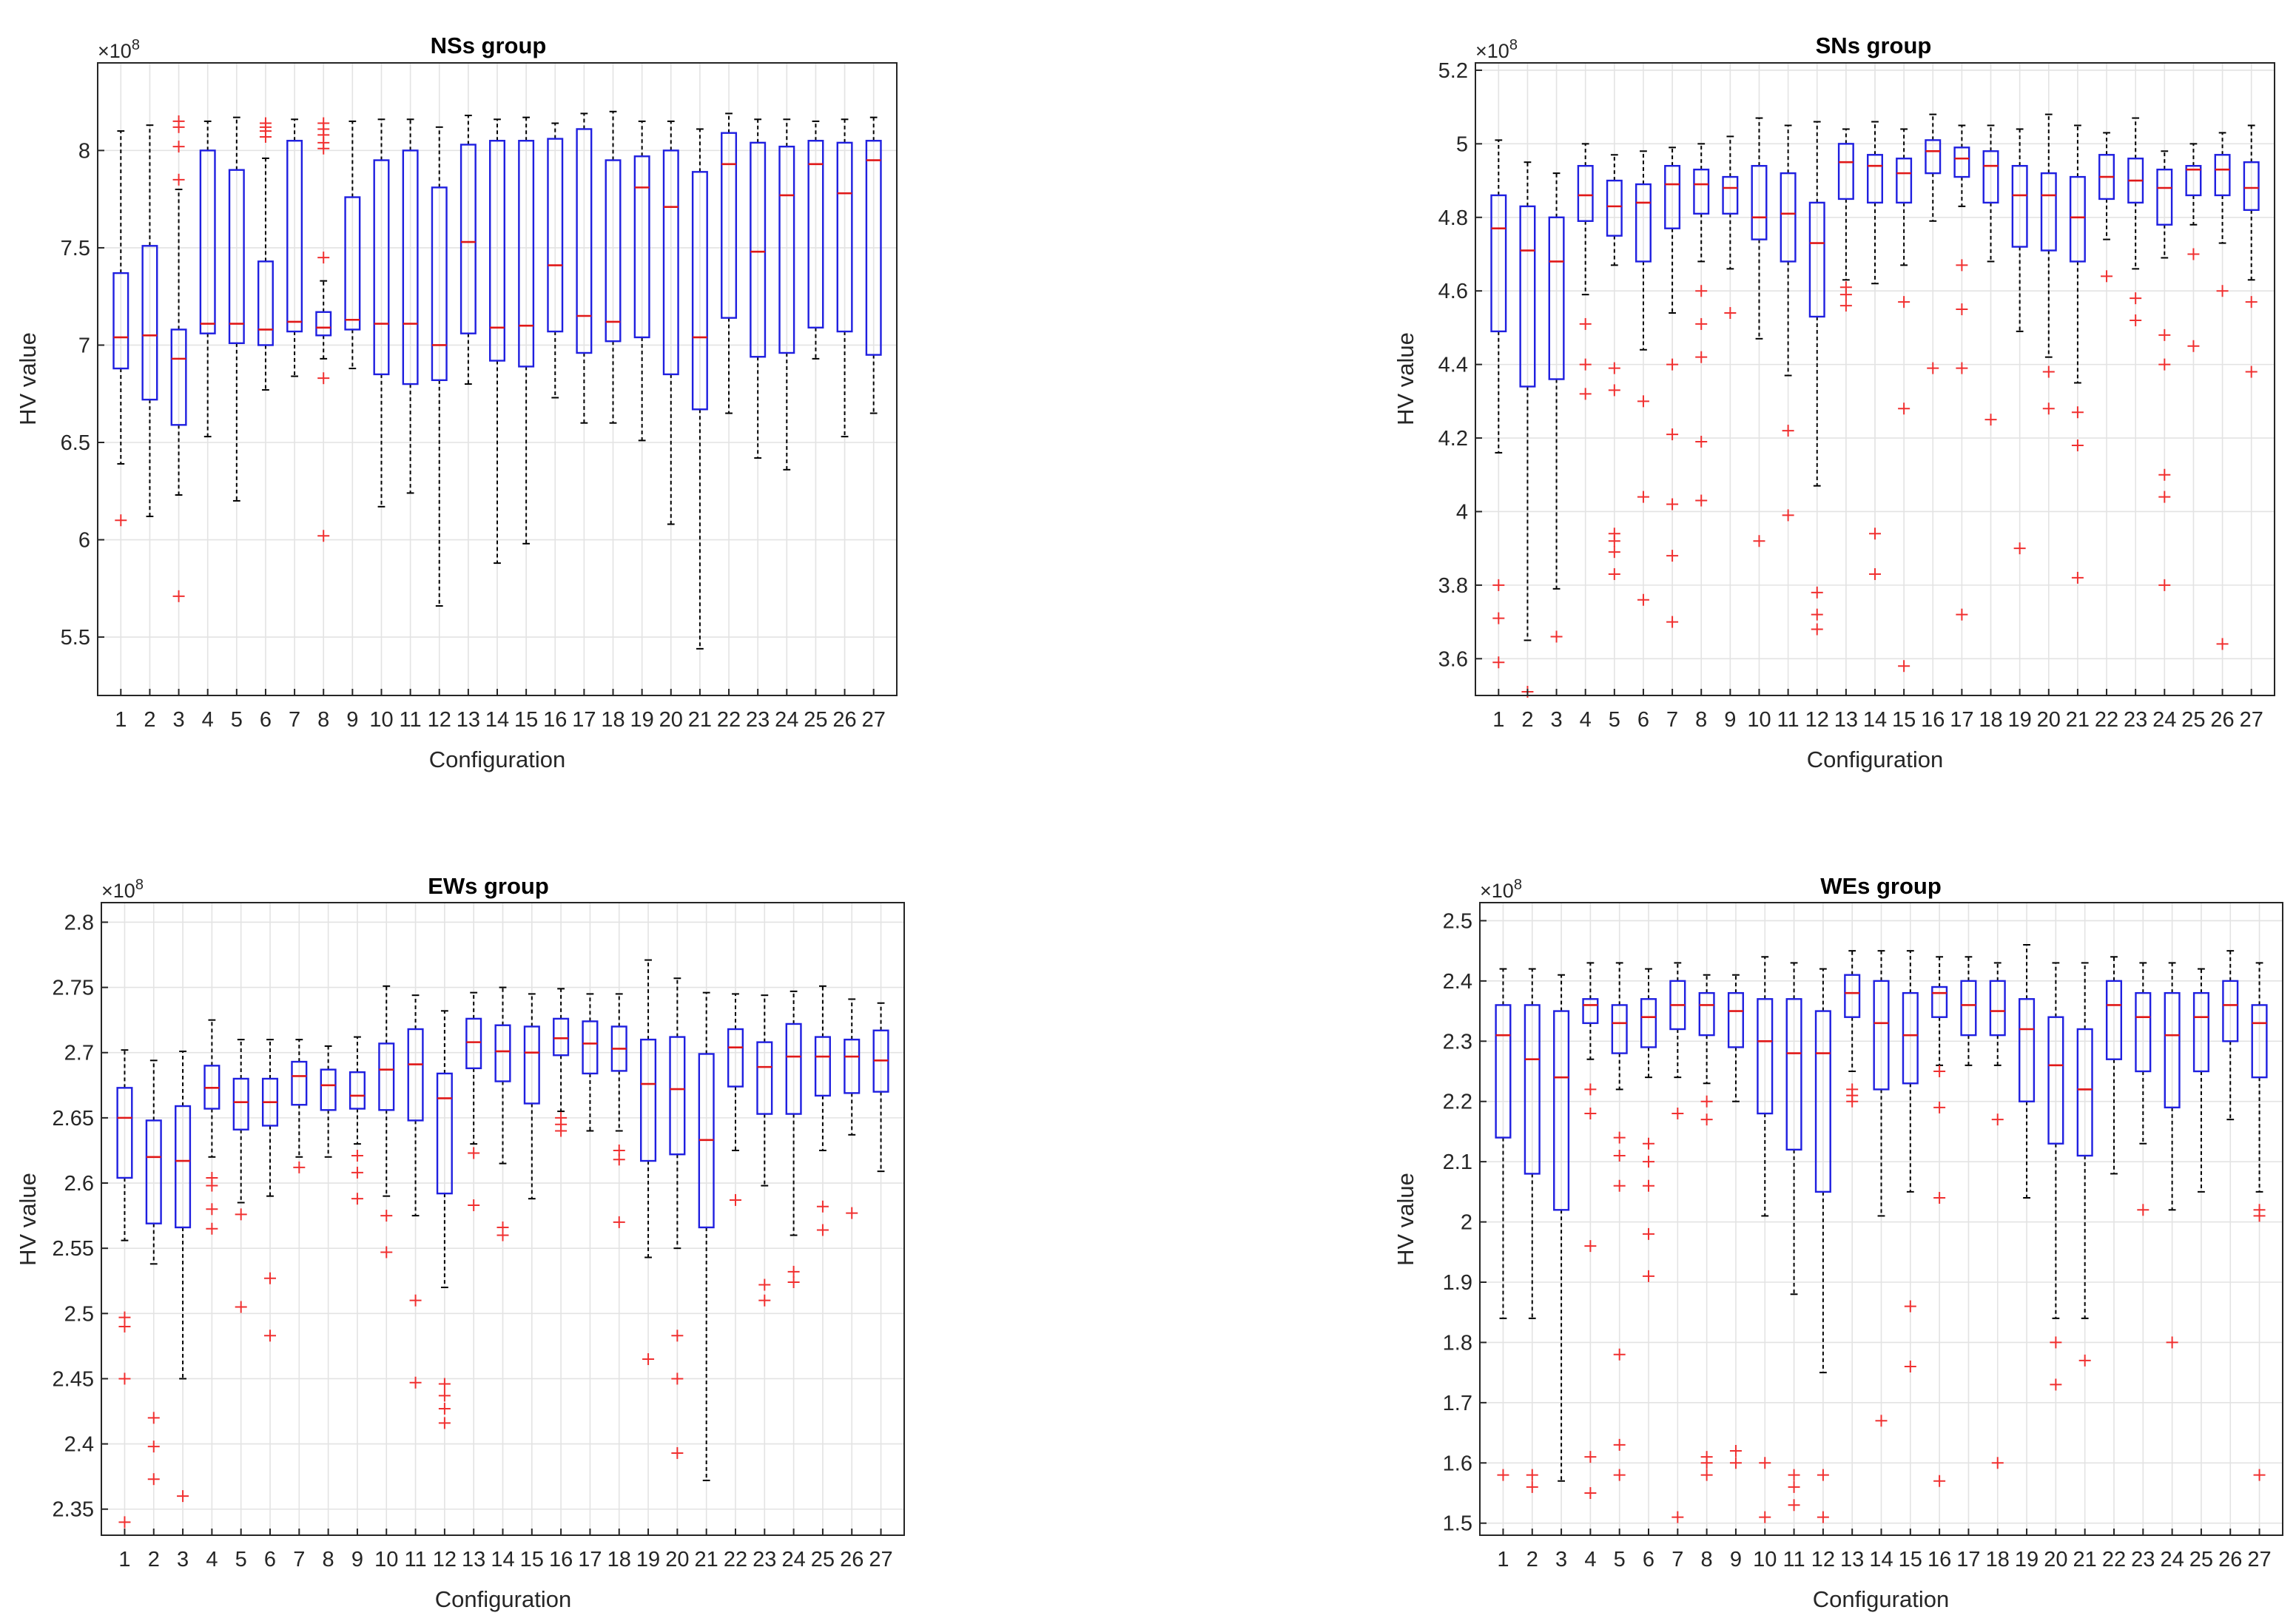  I want to click on x-tick-label: 9, so click(1736, 1559).